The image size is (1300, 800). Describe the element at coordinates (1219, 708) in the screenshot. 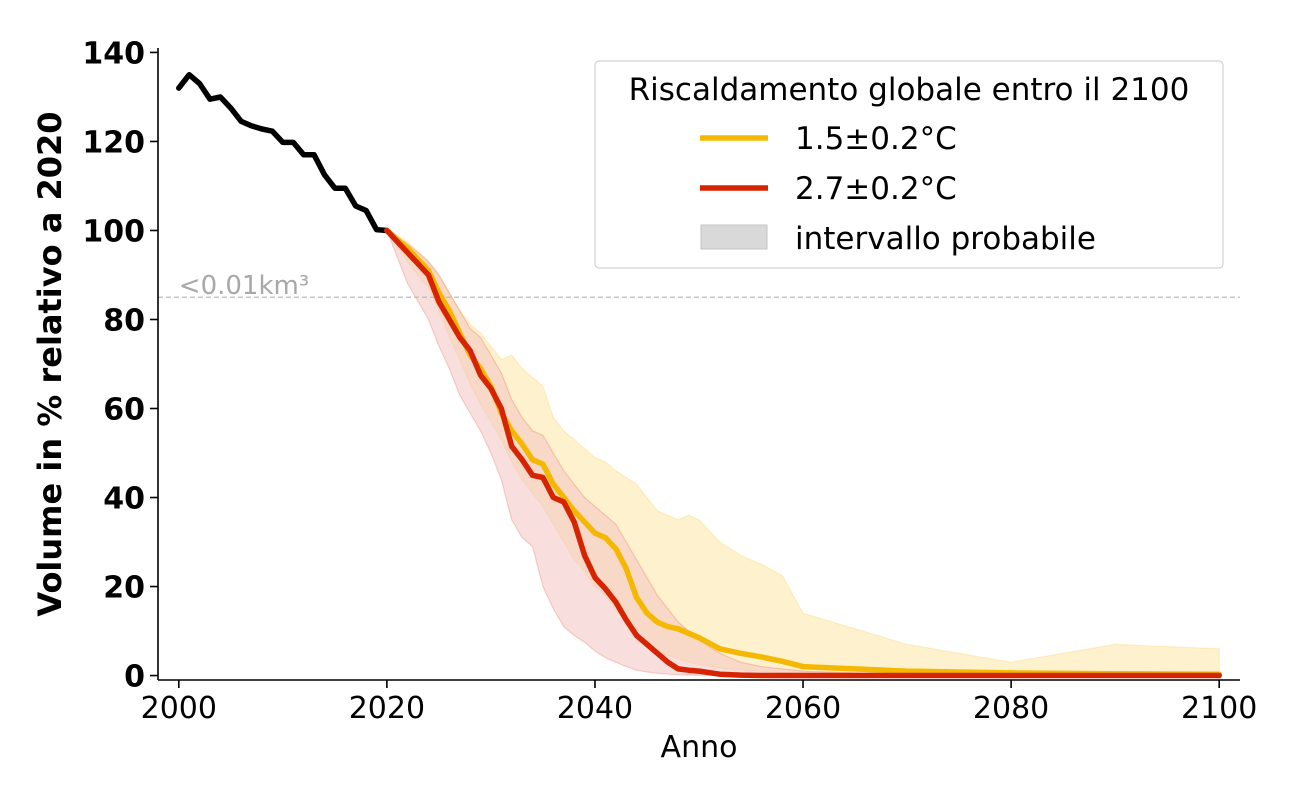

I see `x-tick-label: 2100` at that location.